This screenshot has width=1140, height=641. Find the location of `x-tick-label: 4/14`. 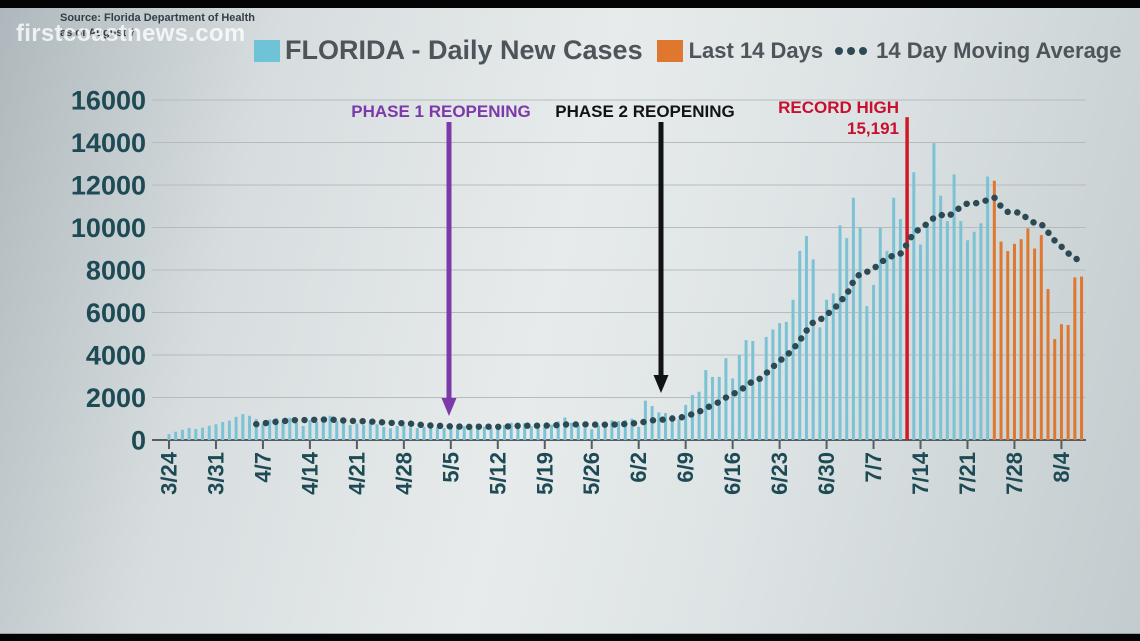

x-tick-label: 4/14 is located at coordinates (309, 473).